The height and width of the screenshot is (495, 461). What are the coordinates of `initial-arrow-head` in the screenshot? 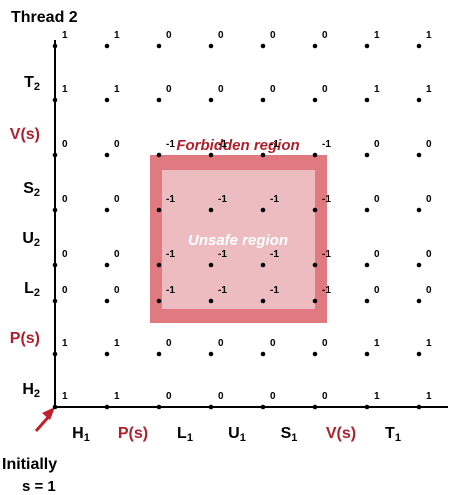 It's located at (48, 413).